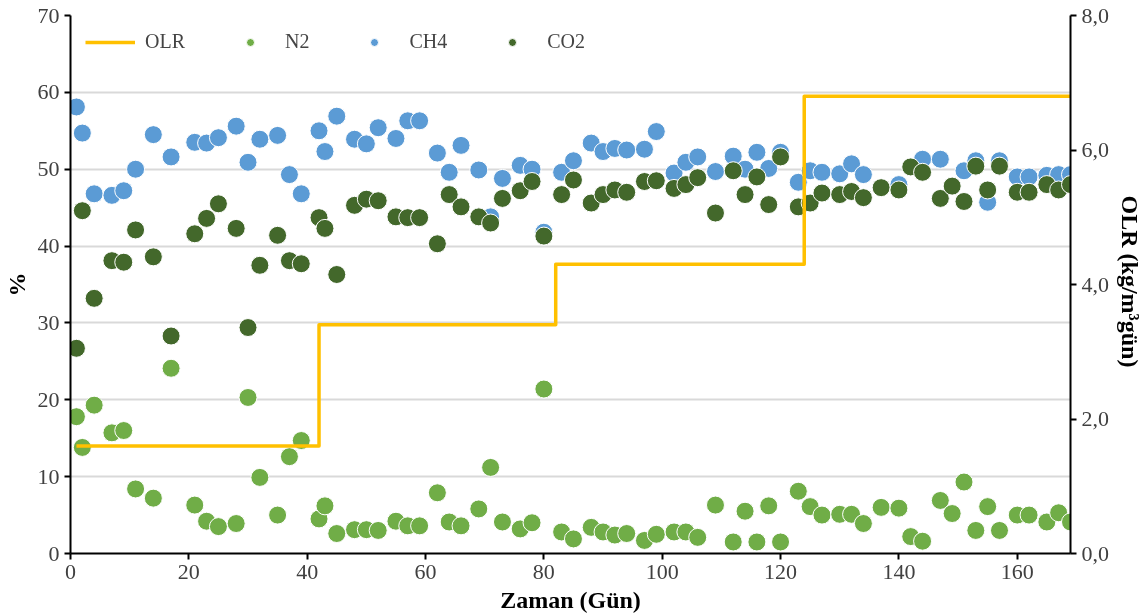 Image resolution: width=1146 pixels, height=615 pixels. Describe the element at coordinates (566, 41) in the screenshot. I see `legend-label: CO2` at that location.